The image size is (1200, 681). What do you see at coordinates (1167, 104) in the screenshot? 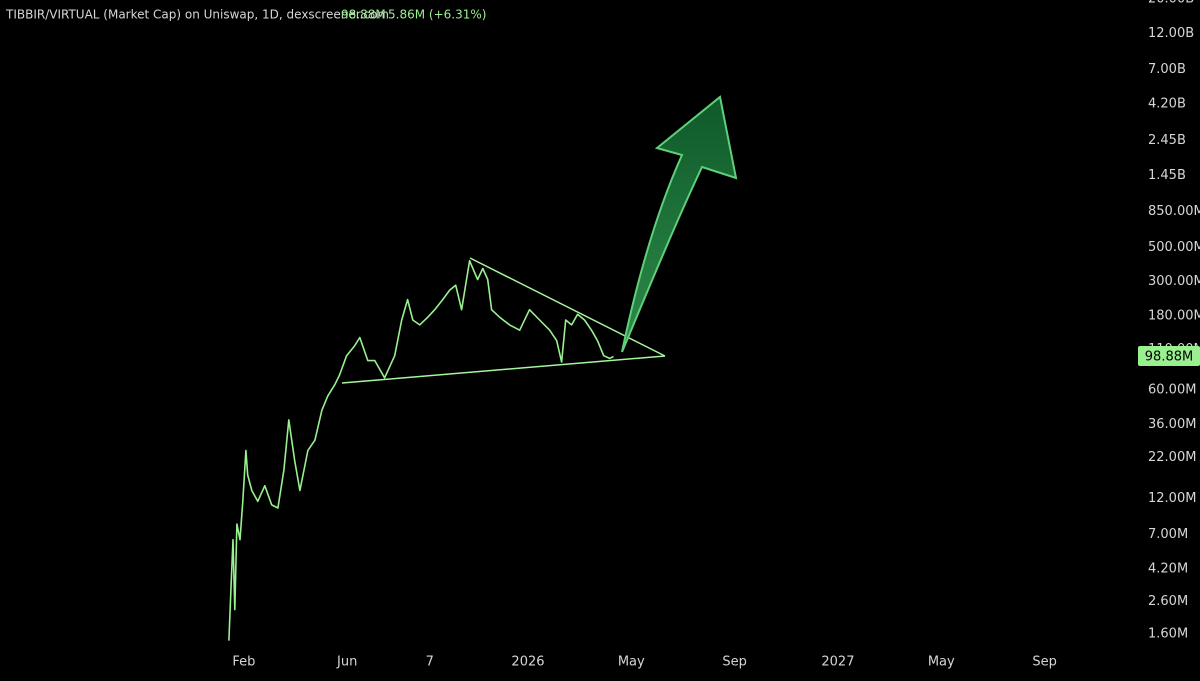
I see `y-tick-label: 4.20B` at bounding box center [1167, 104].